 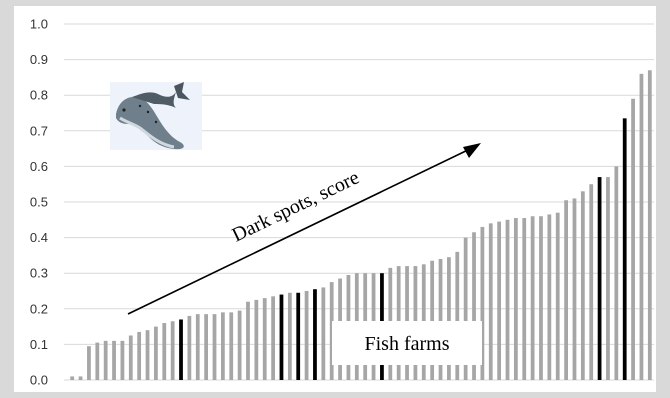 What do you see at coordinates (39, 237) in the screenshot?
I see `y-tick-label: 0.4` at bounding box center [39, 237].